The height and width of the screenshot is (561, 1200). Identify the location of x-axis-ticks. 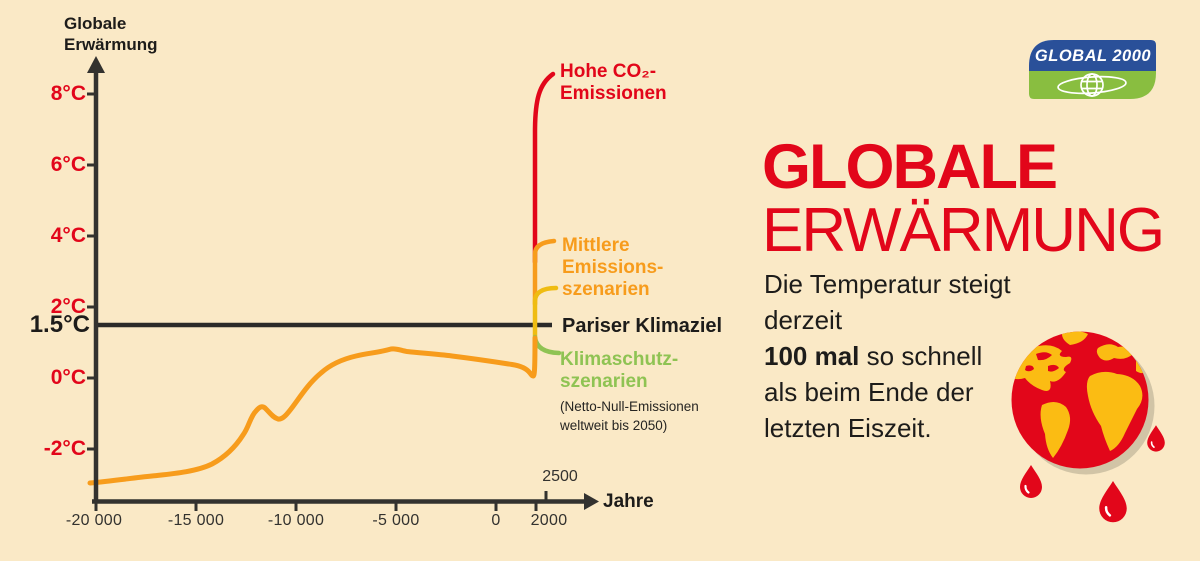
(321, 501).